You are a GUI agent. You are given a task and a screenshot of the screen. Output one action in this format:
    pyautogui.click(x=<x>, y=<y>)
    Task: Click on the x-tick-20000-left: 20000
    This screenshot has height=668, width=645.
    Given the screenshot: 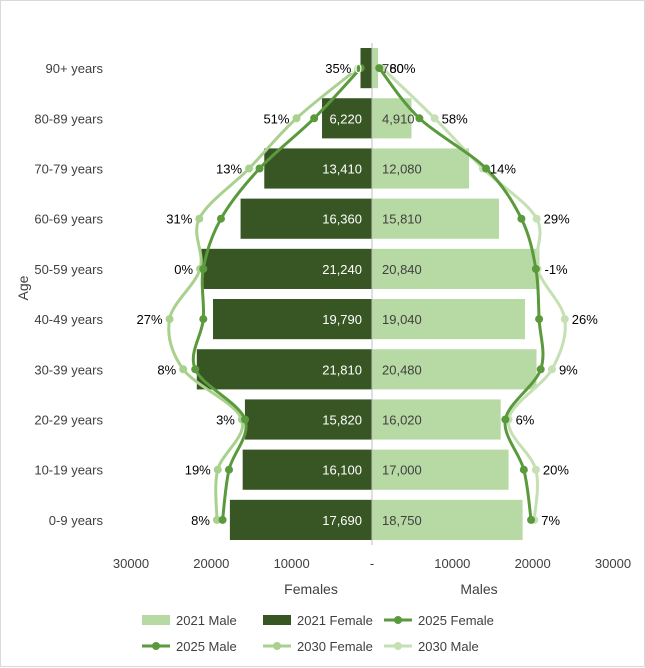 What is the action you would take?
    pyautogui.click(x=211, y=563)
    